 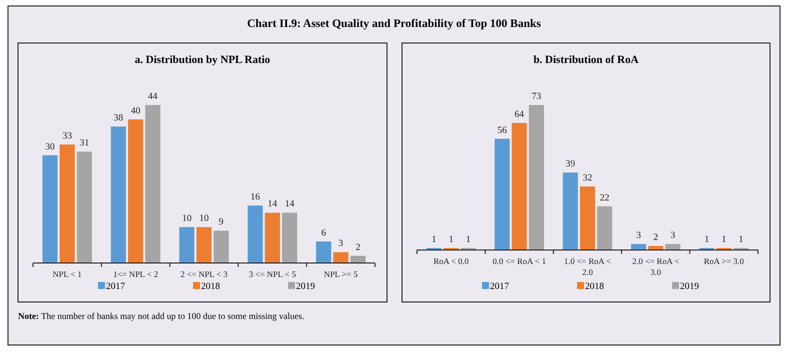 What do you see at coordinates (656, 266) in the screenshot?
I see `x-tick-label: 2.0 <= RoA < 3.0` at bounding box center [656, 266].